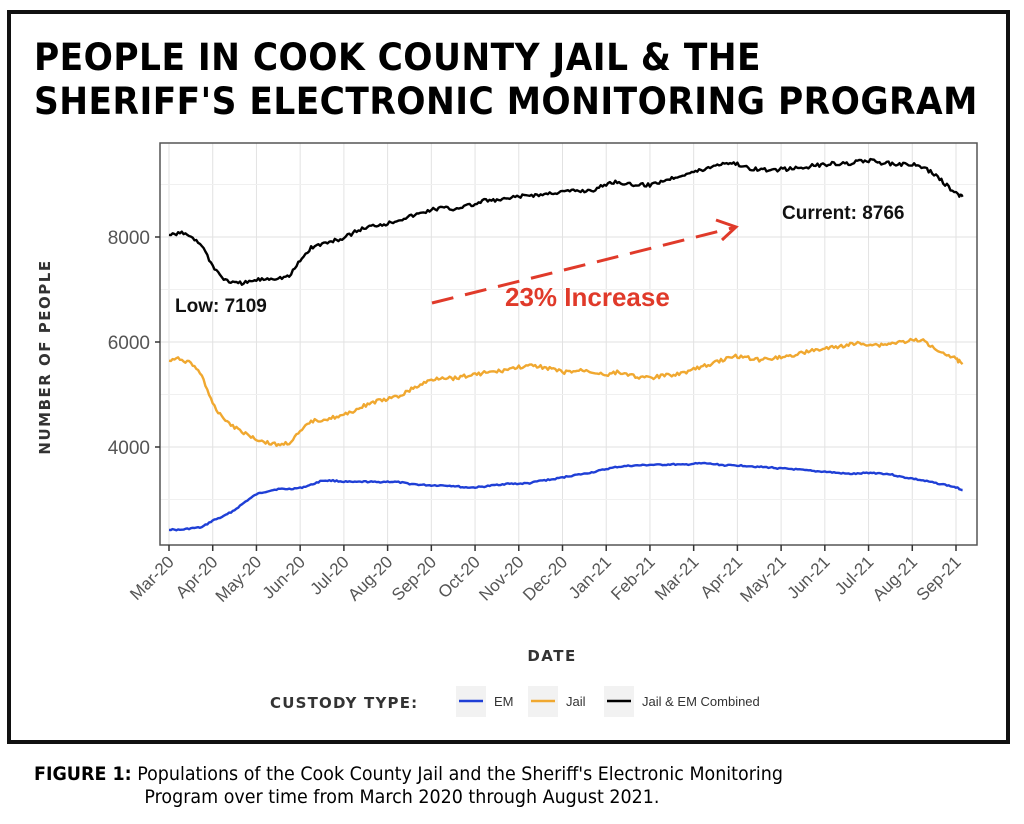  I want to click on increase-arrow-shaft, so click(584, 265).